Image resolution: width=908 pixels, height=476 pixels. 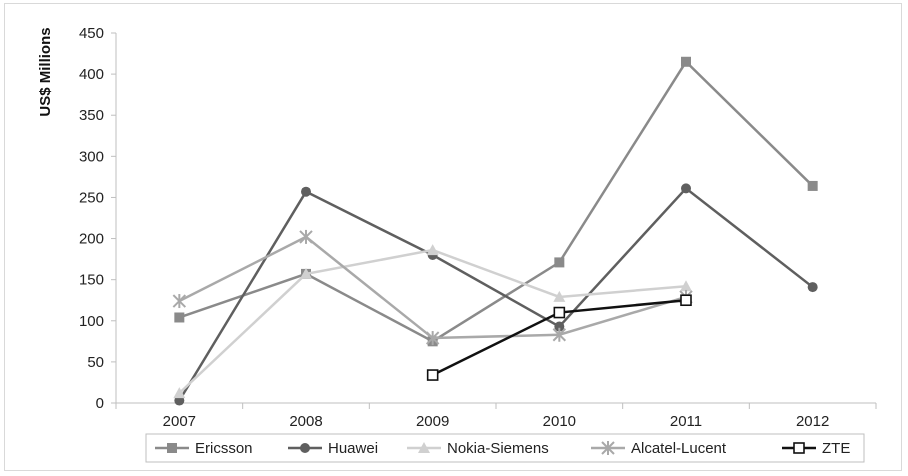 What do you see at coordinates (91, 74) in the screenshot?
I see `y-tick-label: 400` at bounding box center [91, 74].